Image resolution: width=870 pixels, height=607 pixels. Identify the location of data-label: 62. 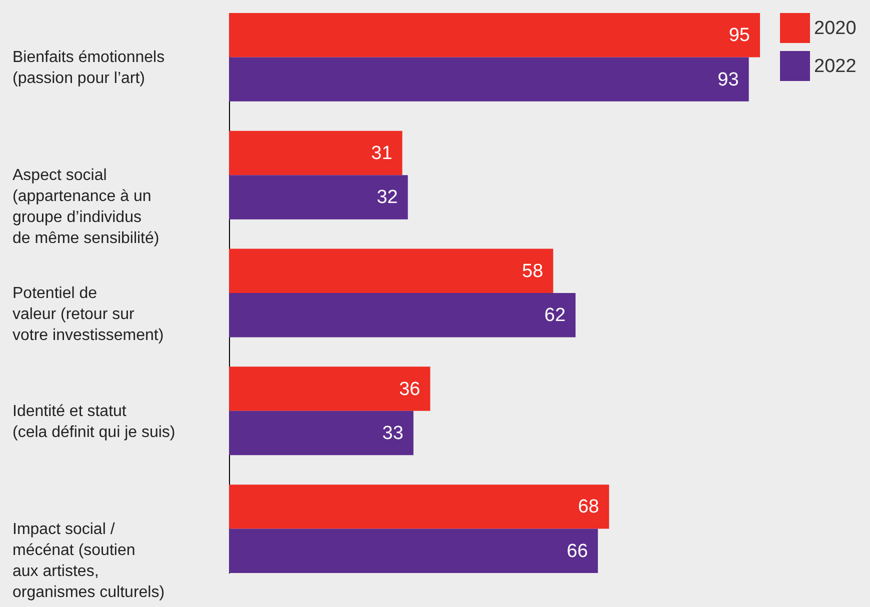
(555, 315).